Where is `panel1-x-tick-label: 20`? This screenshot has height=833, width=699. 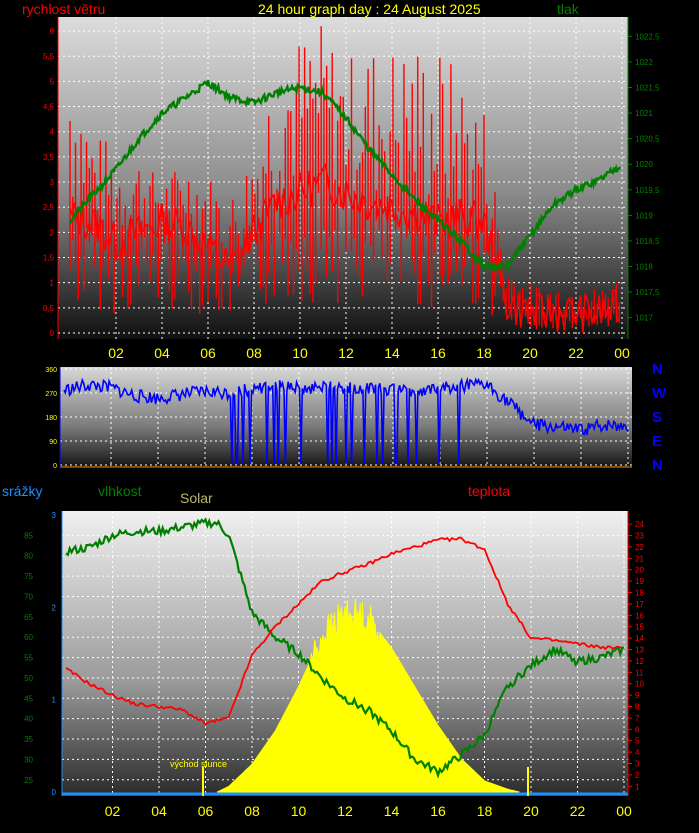
panel1-x-tick-label: 20 is located at coordinates (530, 353).